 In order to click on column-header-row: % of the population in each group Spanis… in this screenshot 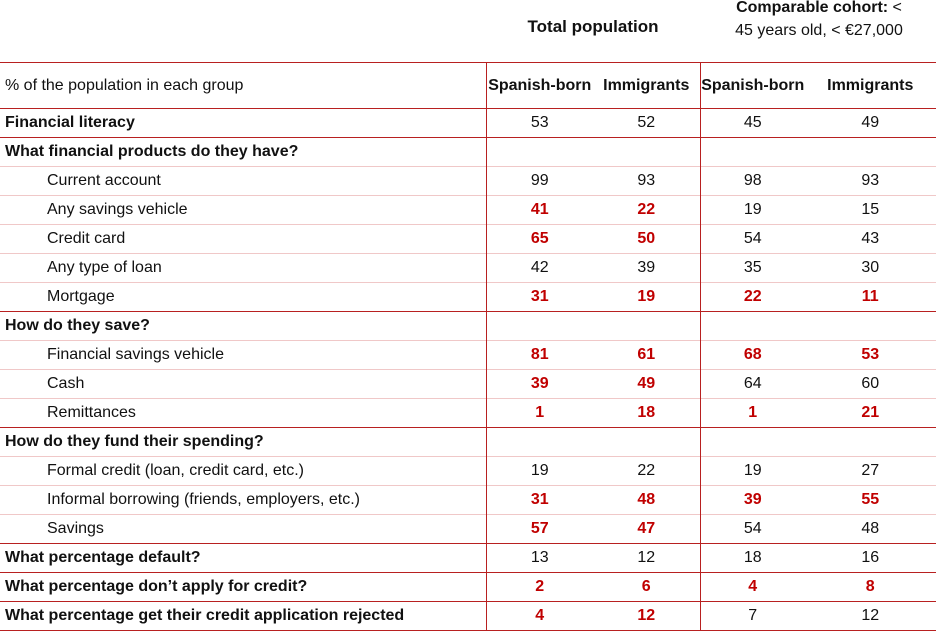, I will do `click(468, 85)`.